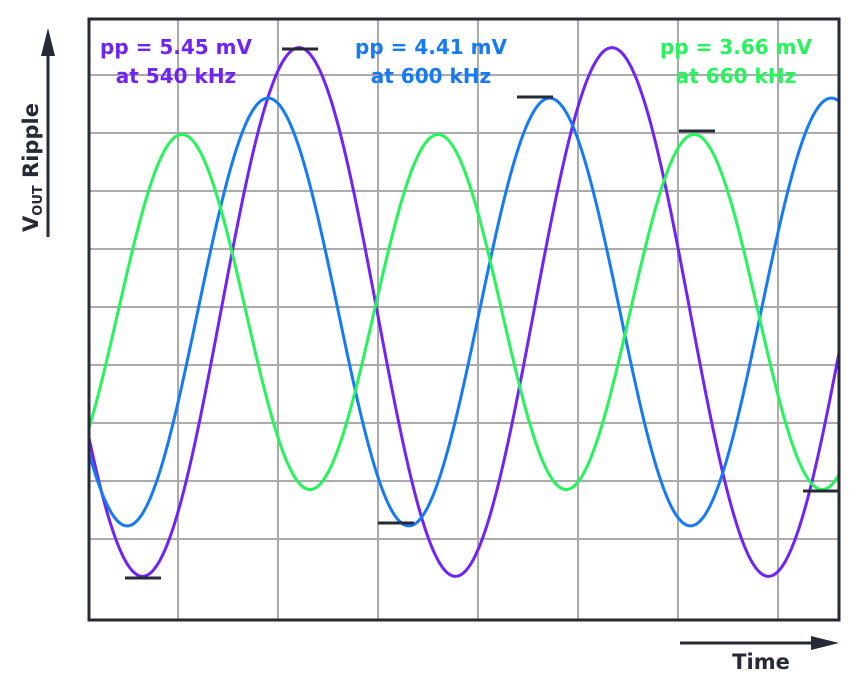 The height and width of the screenshot is (694, 860). What do you see at coordinates (31, 144) in the screenshot?
I see `y-label-rest: Ripple` at bounding box center [31, 144].